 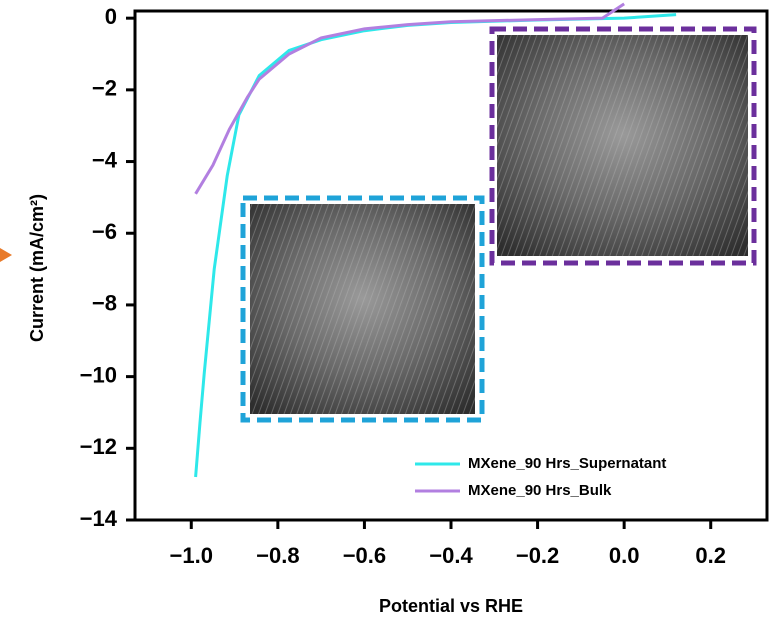 I want to click on inset-image-supernatant, so click(x=362, y=309).